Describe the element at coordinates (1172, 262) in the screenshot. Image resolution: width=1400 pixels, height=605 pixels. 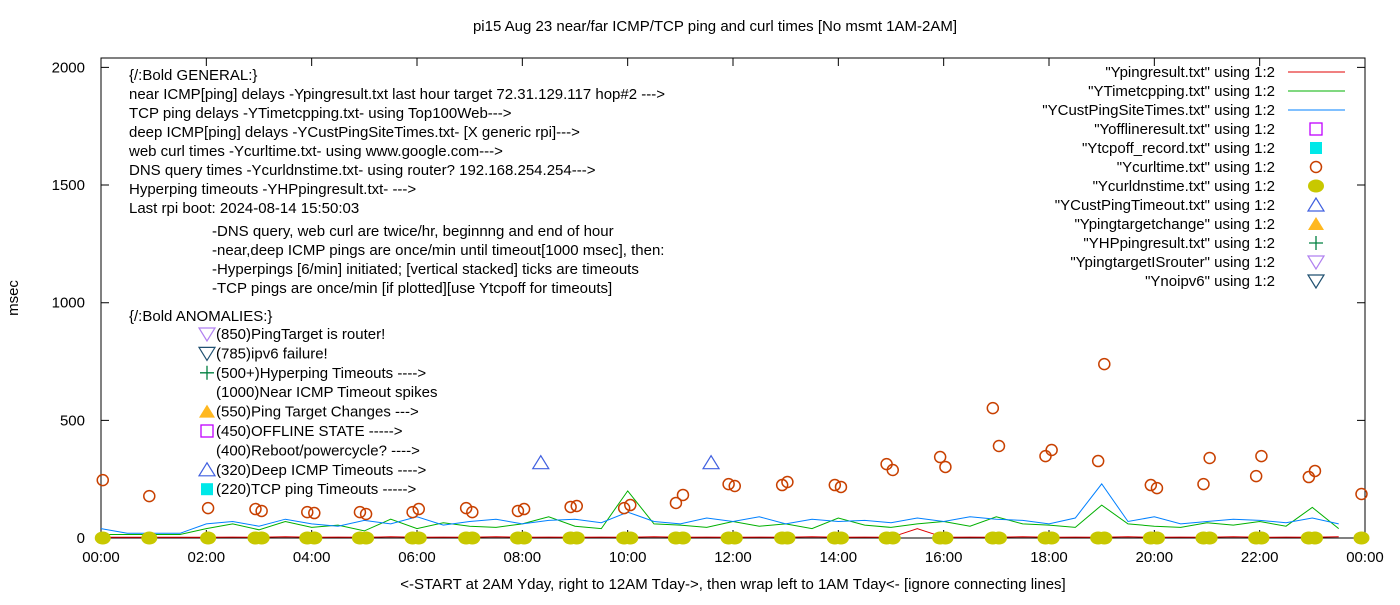
I see `legend-label: "YpingtargetISrouter" using 1:2` at that location.